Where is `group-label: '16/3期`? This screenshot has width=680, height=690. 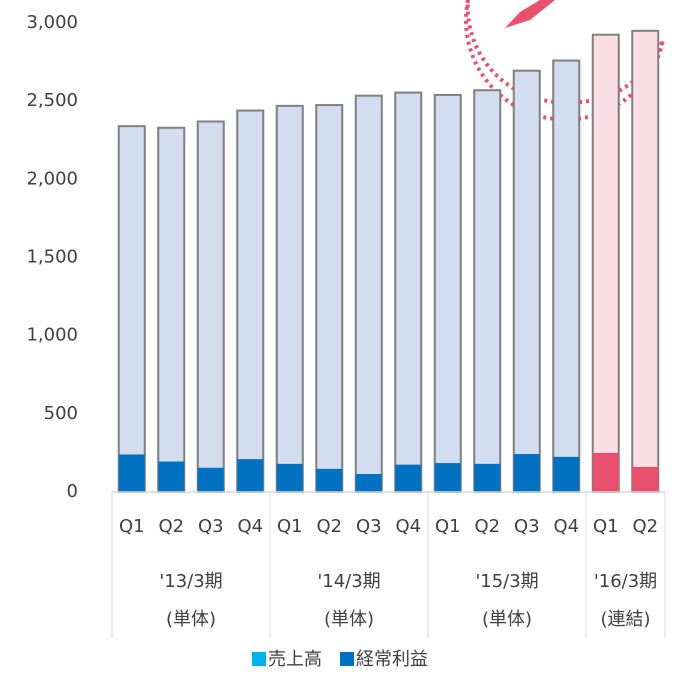
group-label: '16/3期 is located at coordinates (625, 581).